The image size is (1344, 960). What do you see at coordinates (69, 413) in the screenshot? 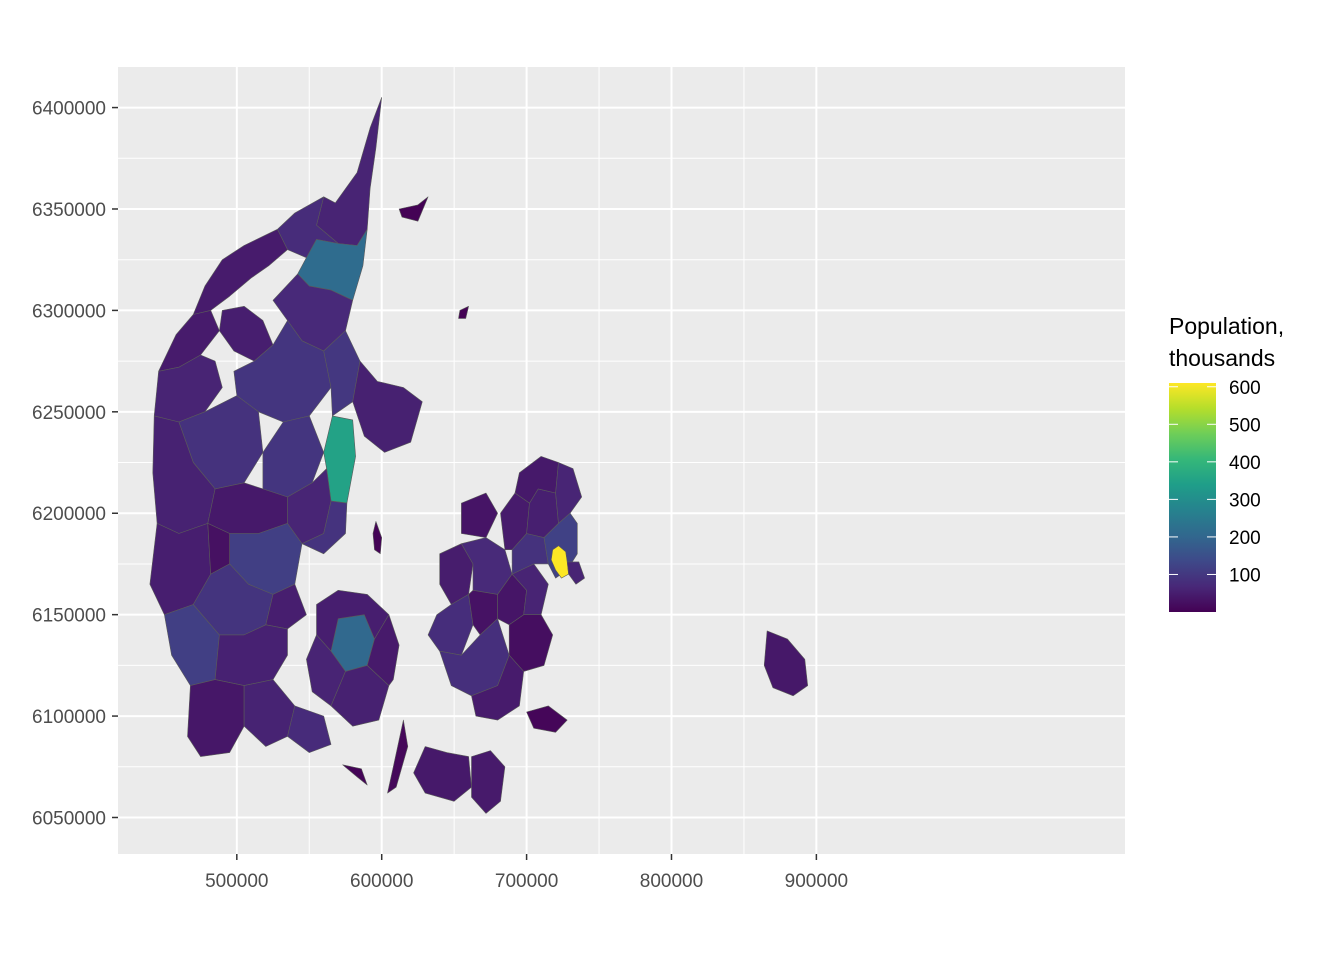
I see `y-tick-label: 6250000` at bounding box center [69, 413].